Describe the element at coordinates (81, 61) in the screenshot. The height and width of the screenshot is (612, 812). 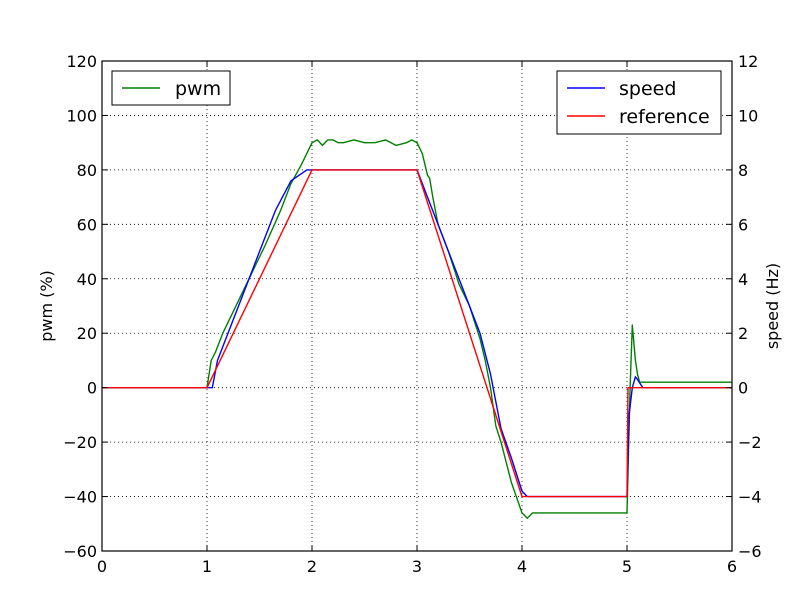
I see `y-left-tick-label: 120` at that location.